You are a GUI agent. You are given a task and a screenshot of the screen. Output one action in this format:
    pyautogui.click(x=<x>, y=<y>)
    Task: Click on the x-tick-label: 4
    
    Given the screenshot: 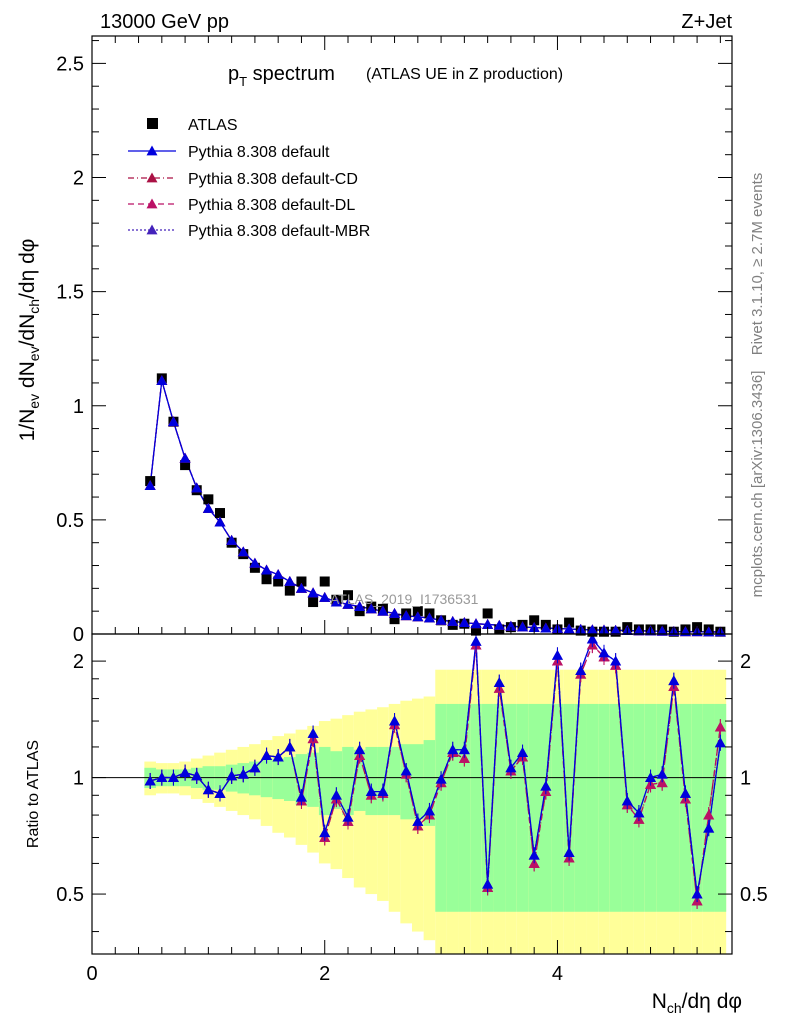 What is the action you would take?
    pyautogui.click(x=557, y=974)
    